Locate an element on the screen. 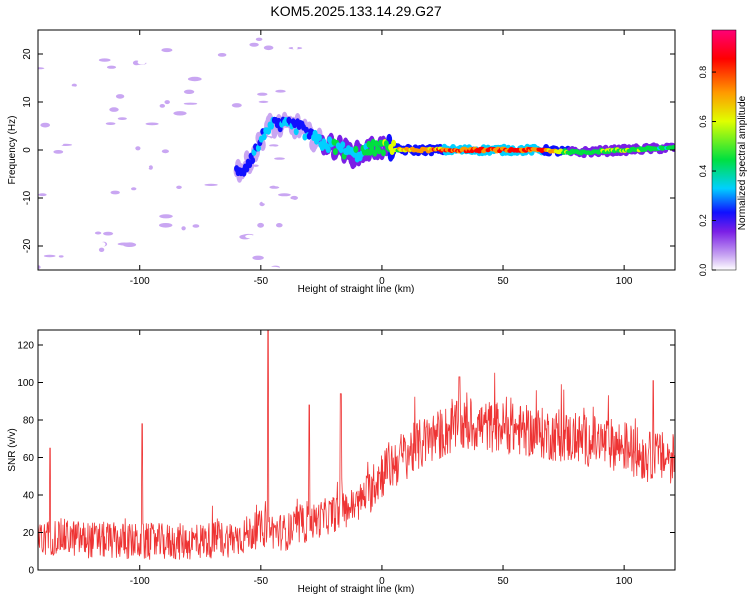 The height and width of the screenshot is (605, 750). spec-y-tick-label: 20 is located at coordinates (27, 54).